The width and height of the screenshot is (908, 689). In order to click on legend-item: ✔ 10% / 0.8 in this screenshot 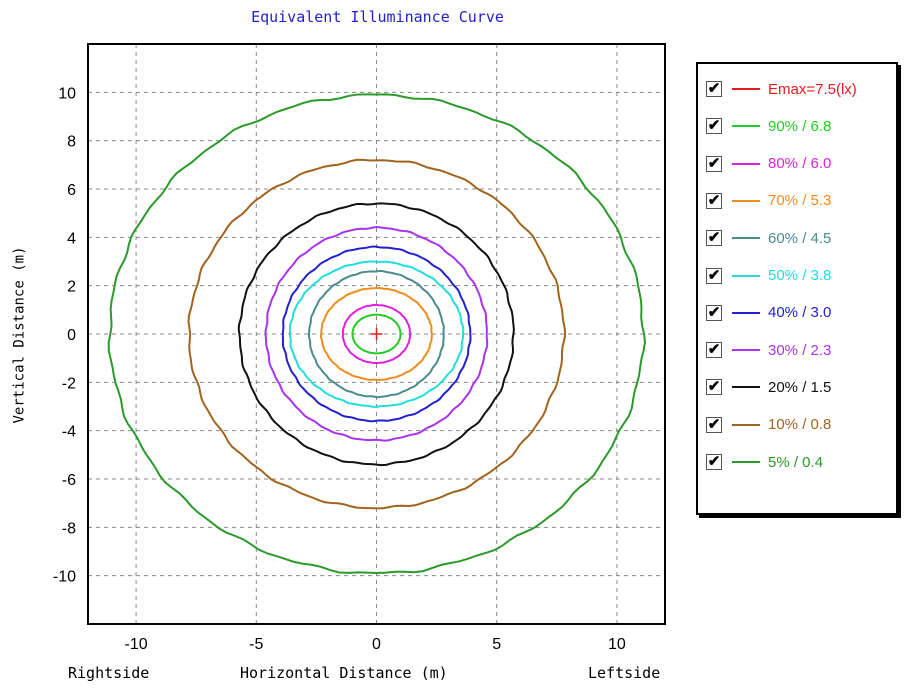, I will do `click(768, 425)`.